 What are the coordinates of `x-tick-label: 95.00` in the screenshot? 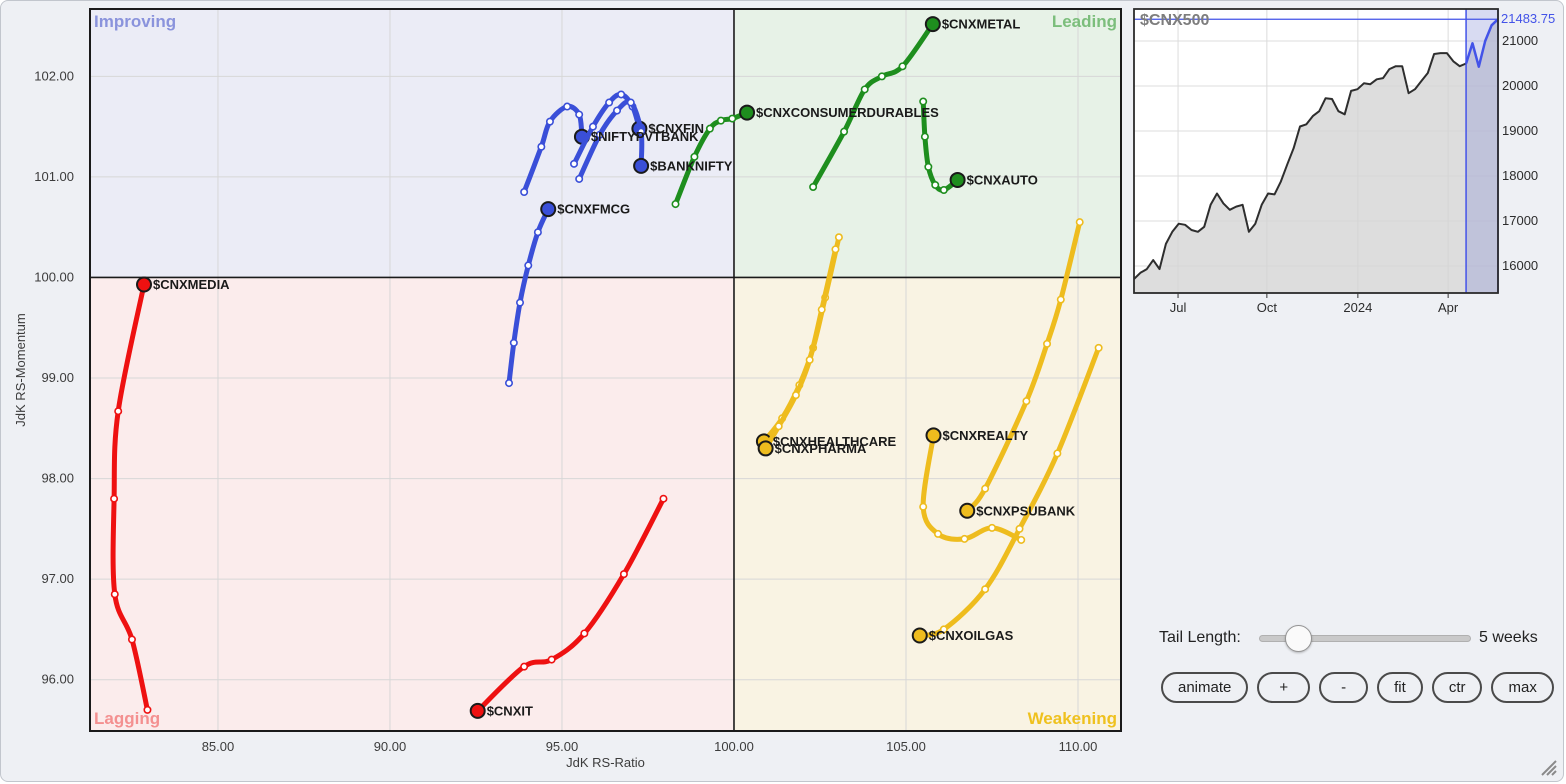 It's located at (562, 746).